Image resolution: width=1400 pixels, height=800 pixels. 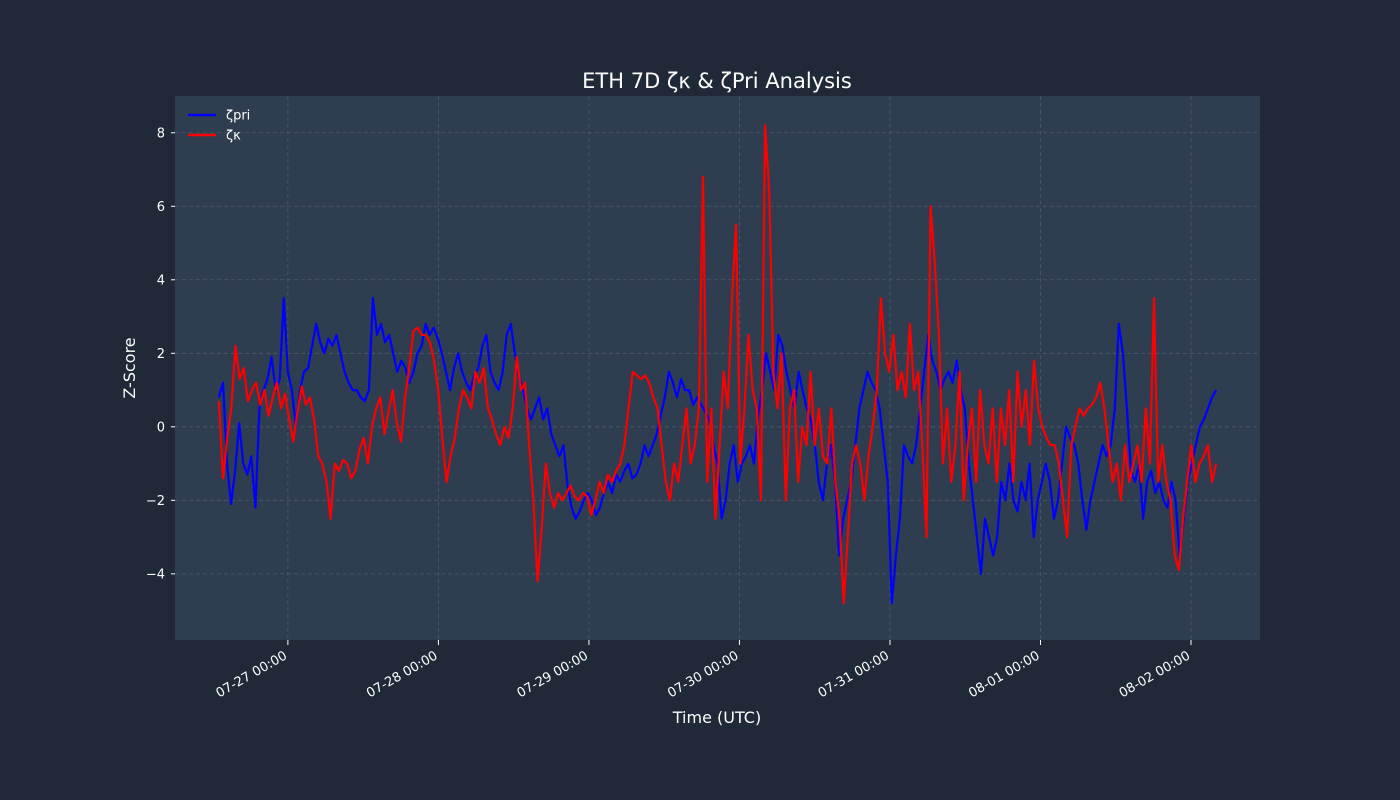 What do you see at coordinates (161, 280) in the screenshot?
I see `y-tick-label: 4` at bounding box center [161, 280].